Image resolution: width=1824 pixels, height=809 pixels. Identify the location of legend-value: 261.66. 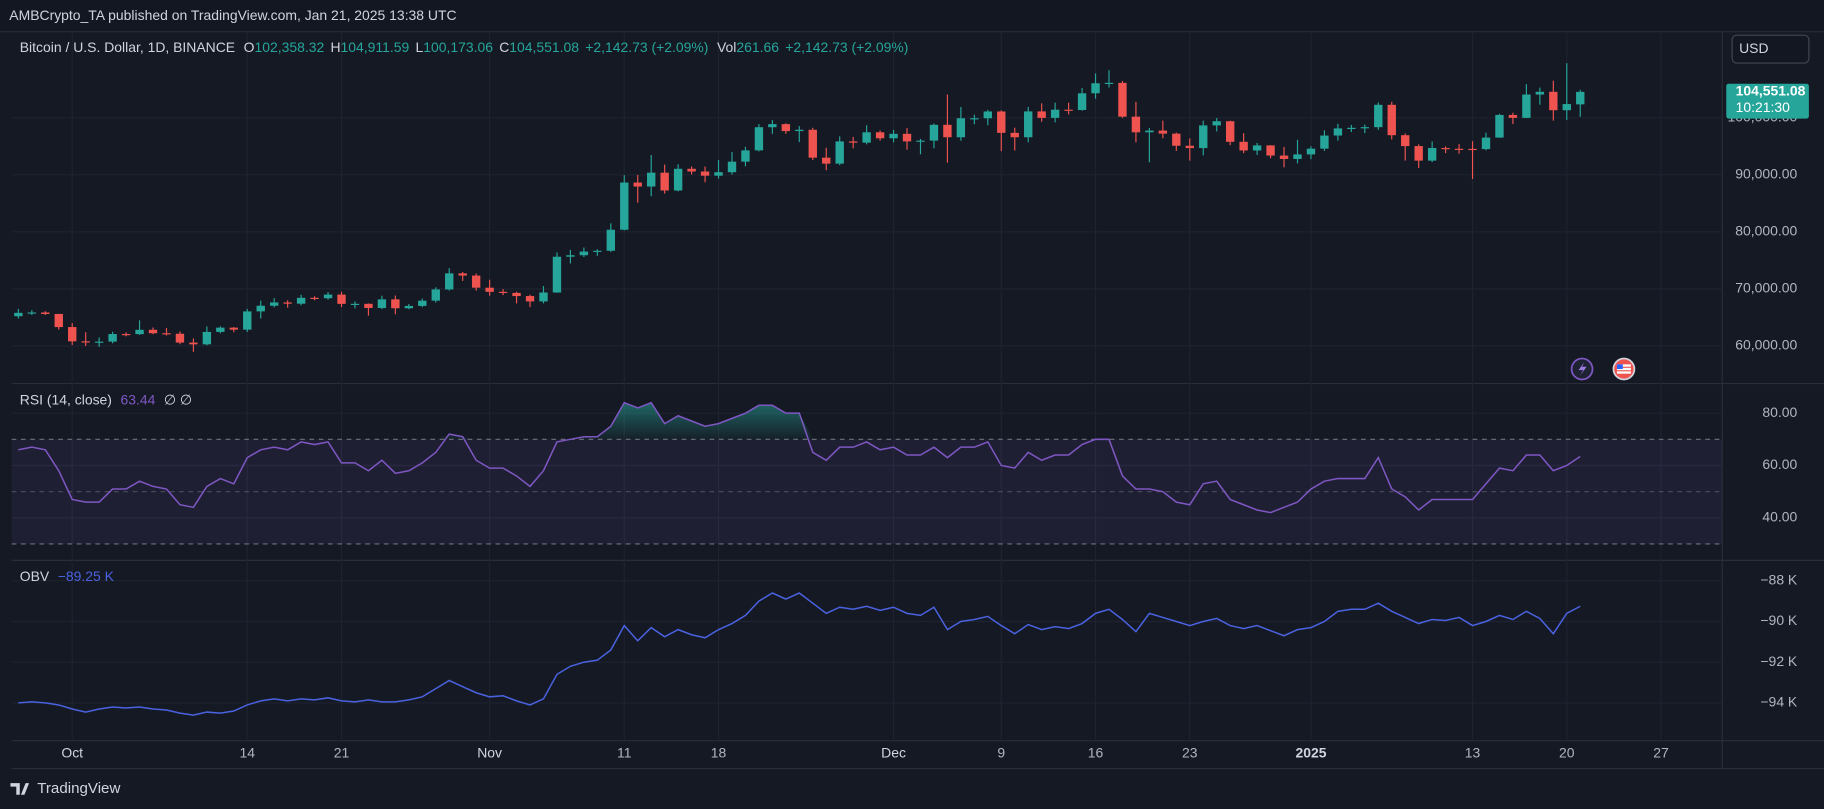
(757, 47).